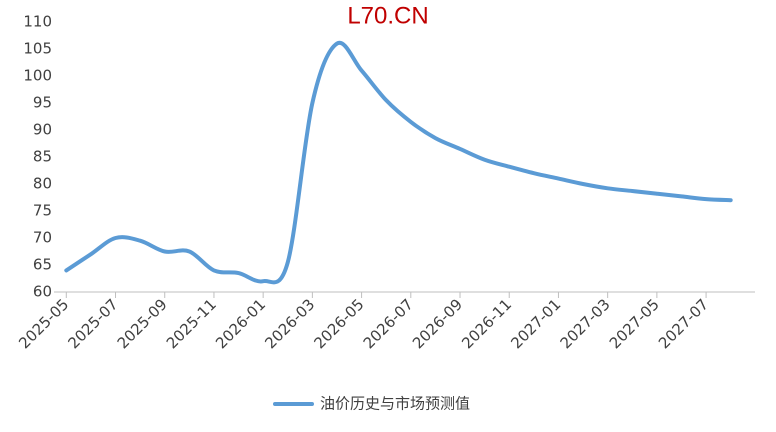  Describe the element at coordinates (92, 323) in the screenshot. I see `x-tick-label: 2025-07` at that location.